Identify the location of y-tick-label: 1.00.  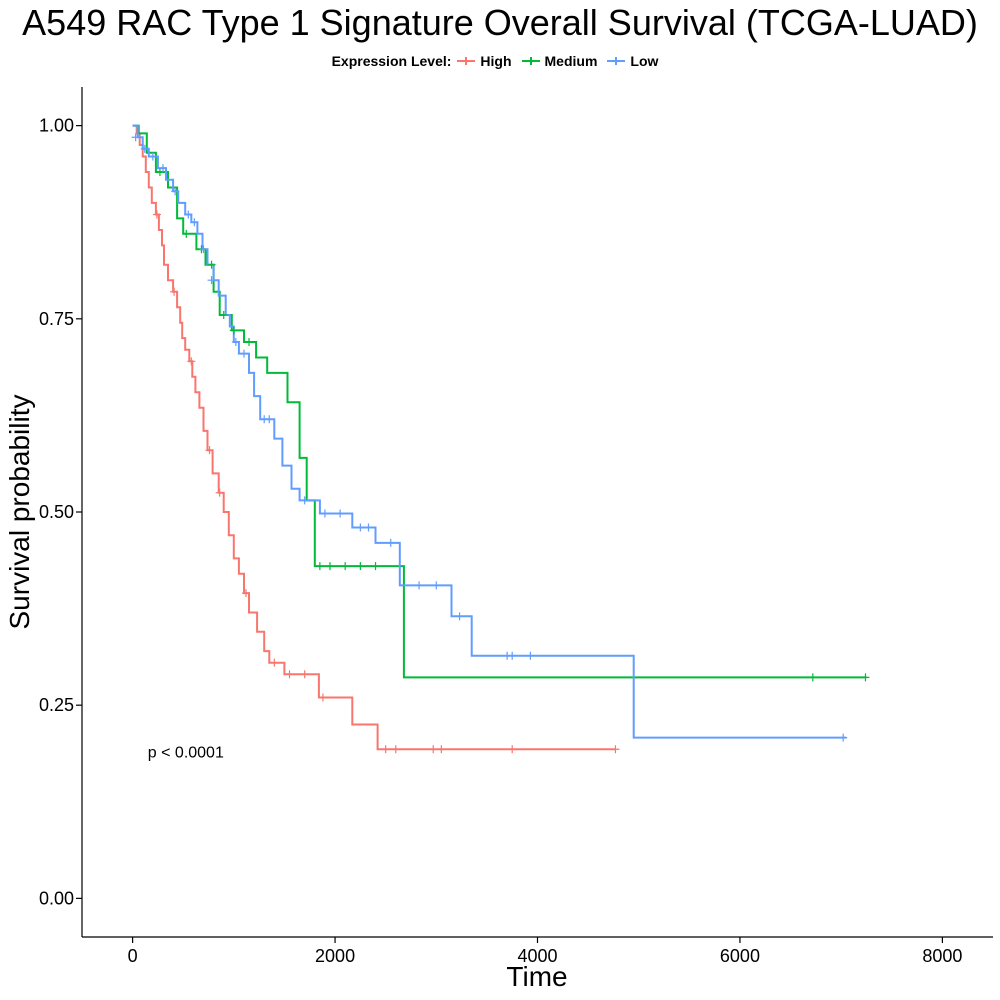
(56, 126).